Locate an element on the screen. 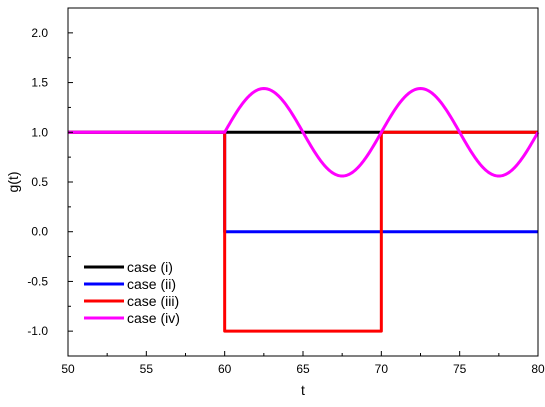 The height and width of the screenshot is (407, 545). x-tick-label: 70 is located at coordinates (382, 369).